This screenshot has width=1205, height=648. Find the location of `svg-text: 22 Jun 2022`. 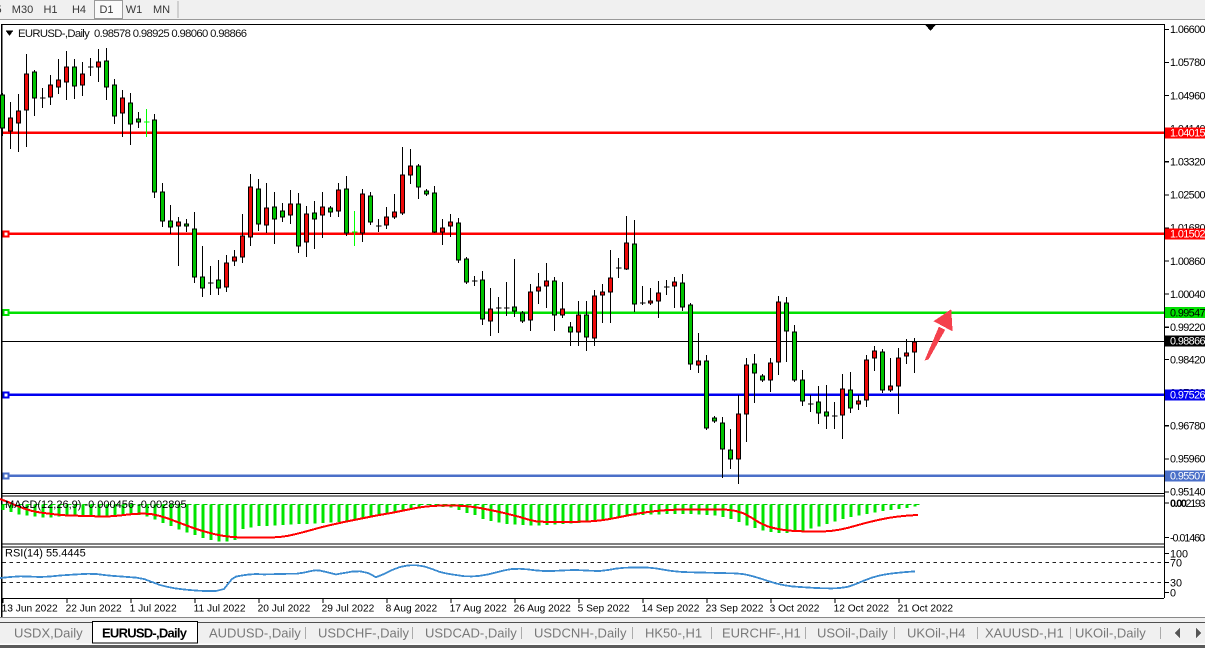

svg-text: 22 Jun 2022 is located at coordinates (94, 609).